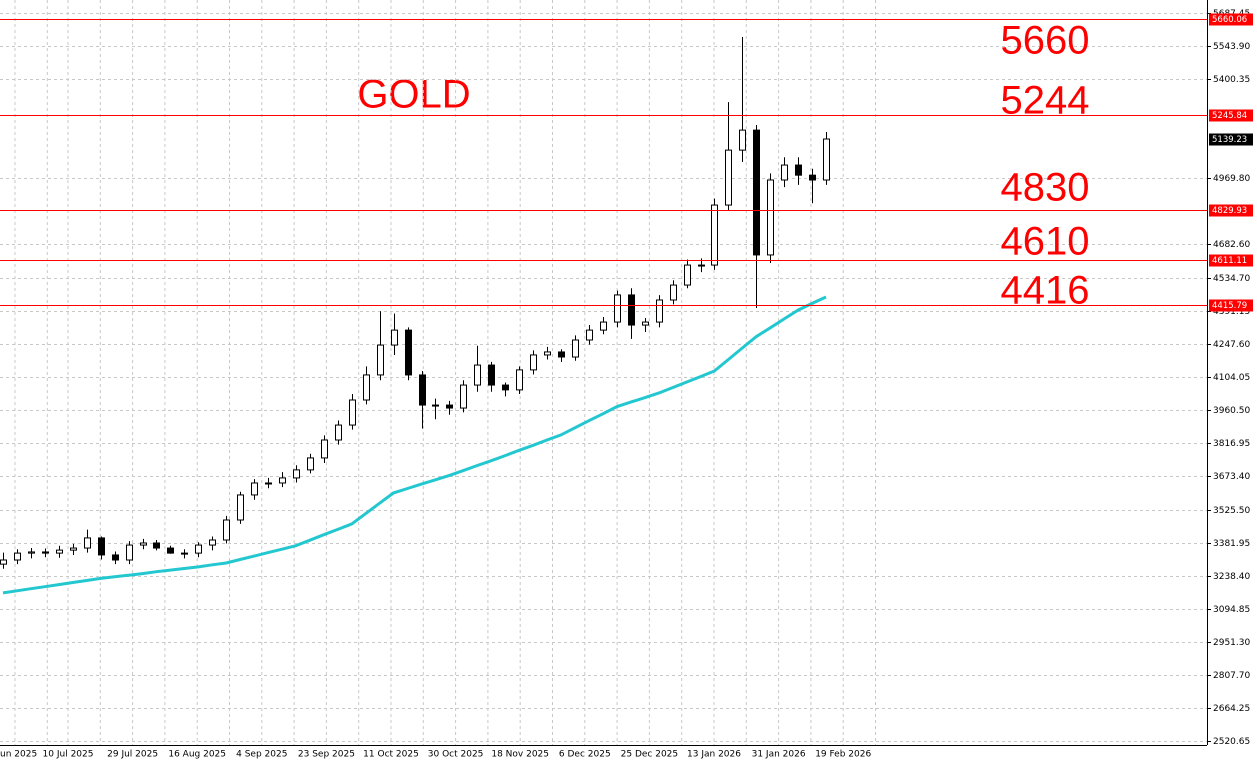 This screenshot has width=1257, height=766. Describe the element at coordinates (1045, 242) in the screenshot. I see `level-annotation: 4610` at that location.